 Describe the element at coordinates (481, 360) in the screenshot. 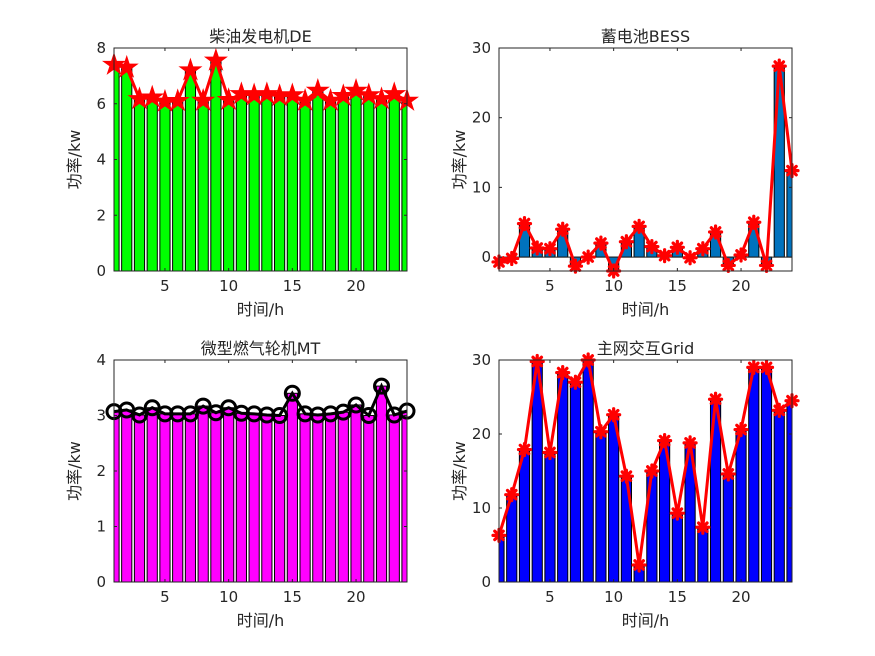

I see `y-tick-label: 30` at that location.